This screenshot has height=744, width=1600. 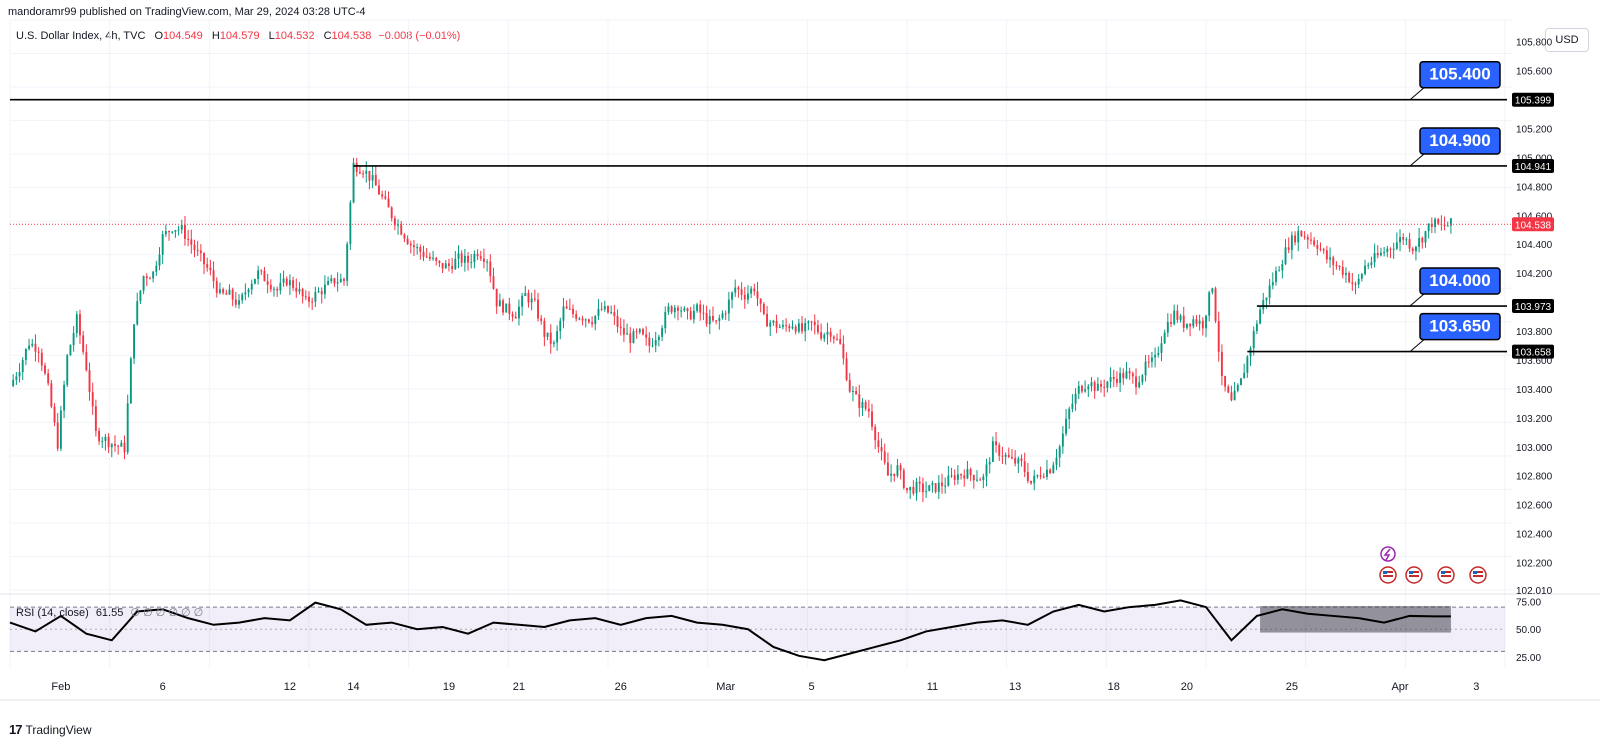 I want to click on time-tick: 6, so click(x=163, y=687).